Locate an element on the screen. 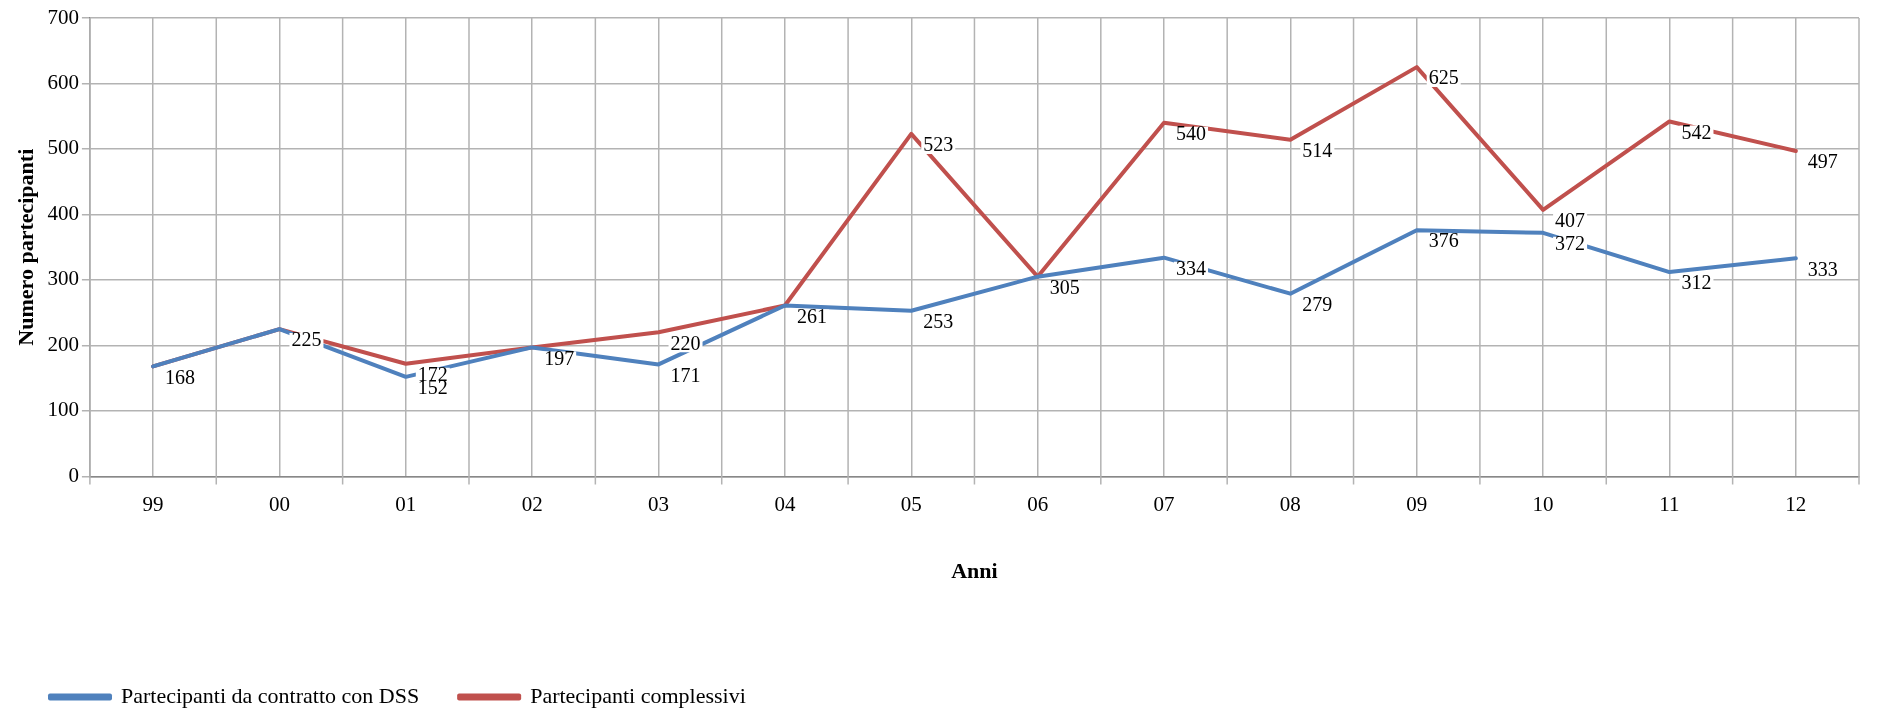  x-tick-label: 00 is located at coordinates (279, 503).